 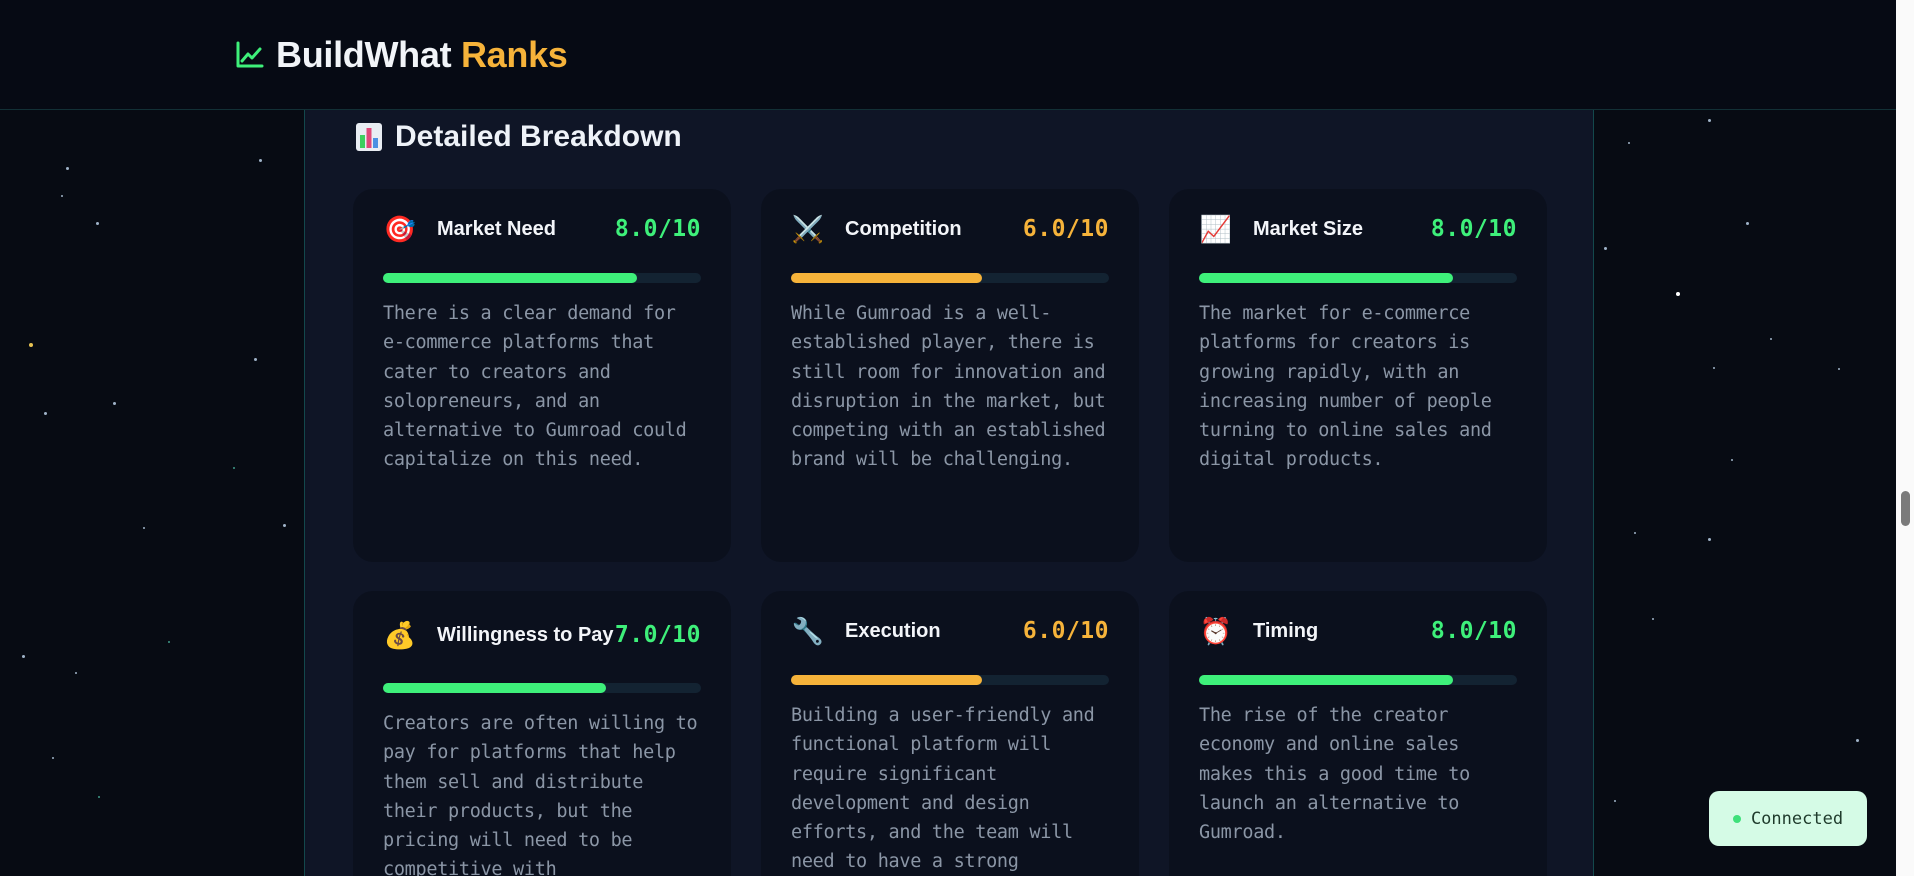 I want to click on card-title: Market Need, so click(x=496, y=229).